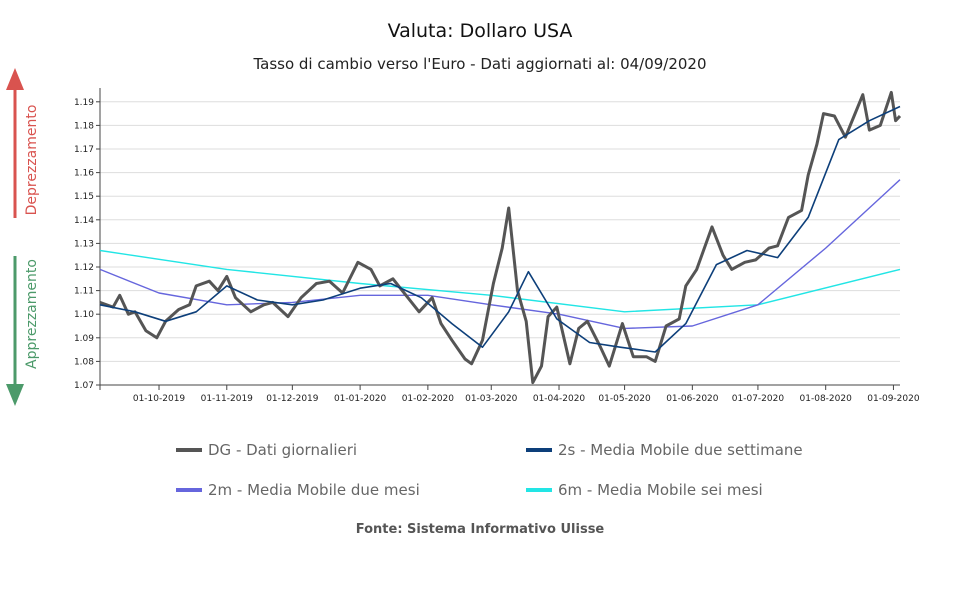 This screenshot has height=600, width=960. Describe the element at coordinates (893, 399) in the screenshot. I see `x-tick-label: 01-09-2020` at that location.